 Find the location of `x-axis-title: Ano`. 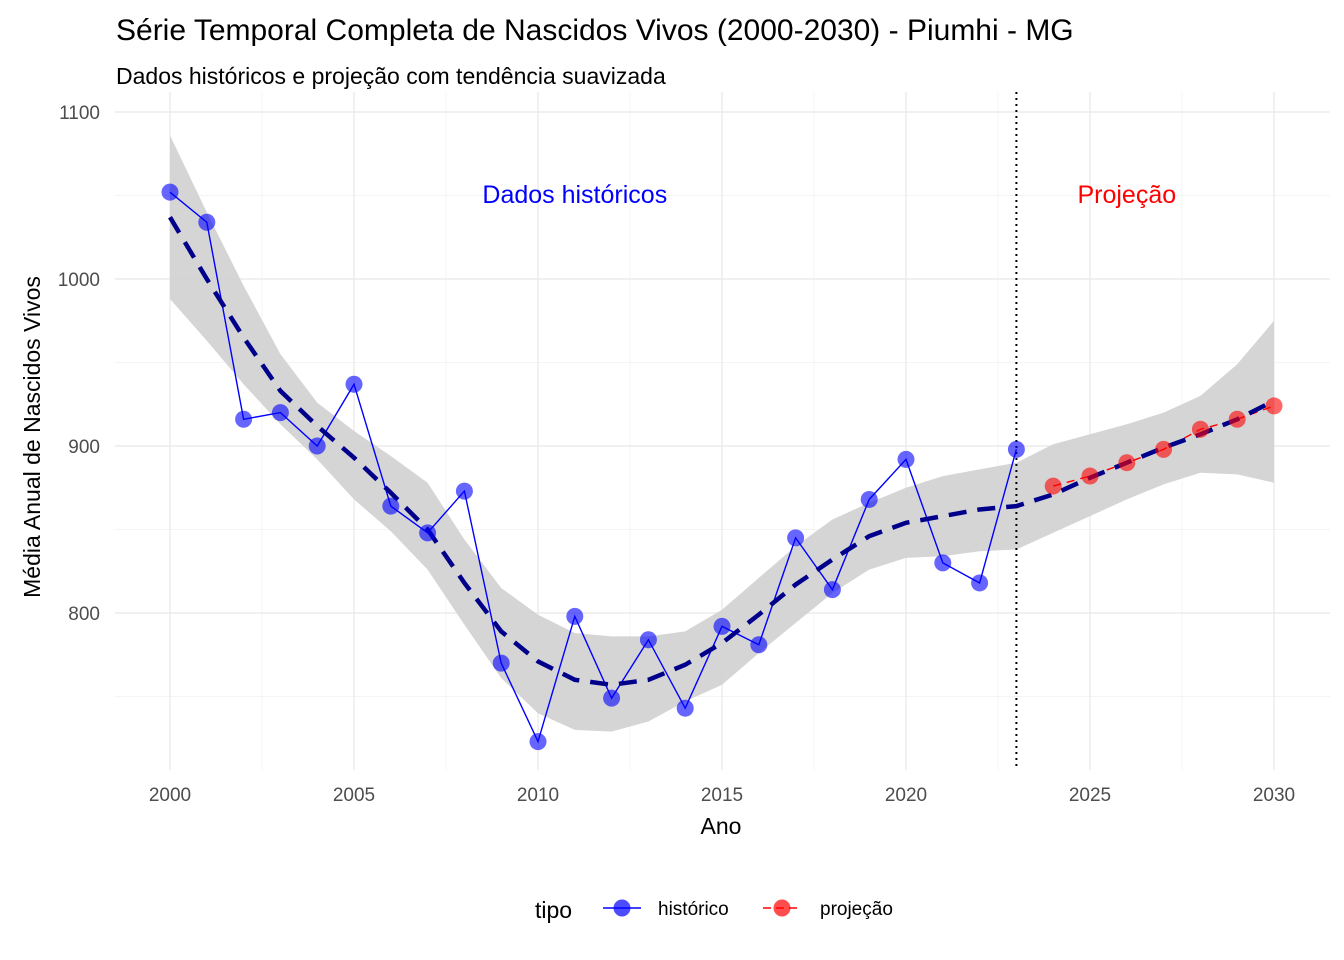

x-axis-title: Ano is located at coordinates (721, 826).